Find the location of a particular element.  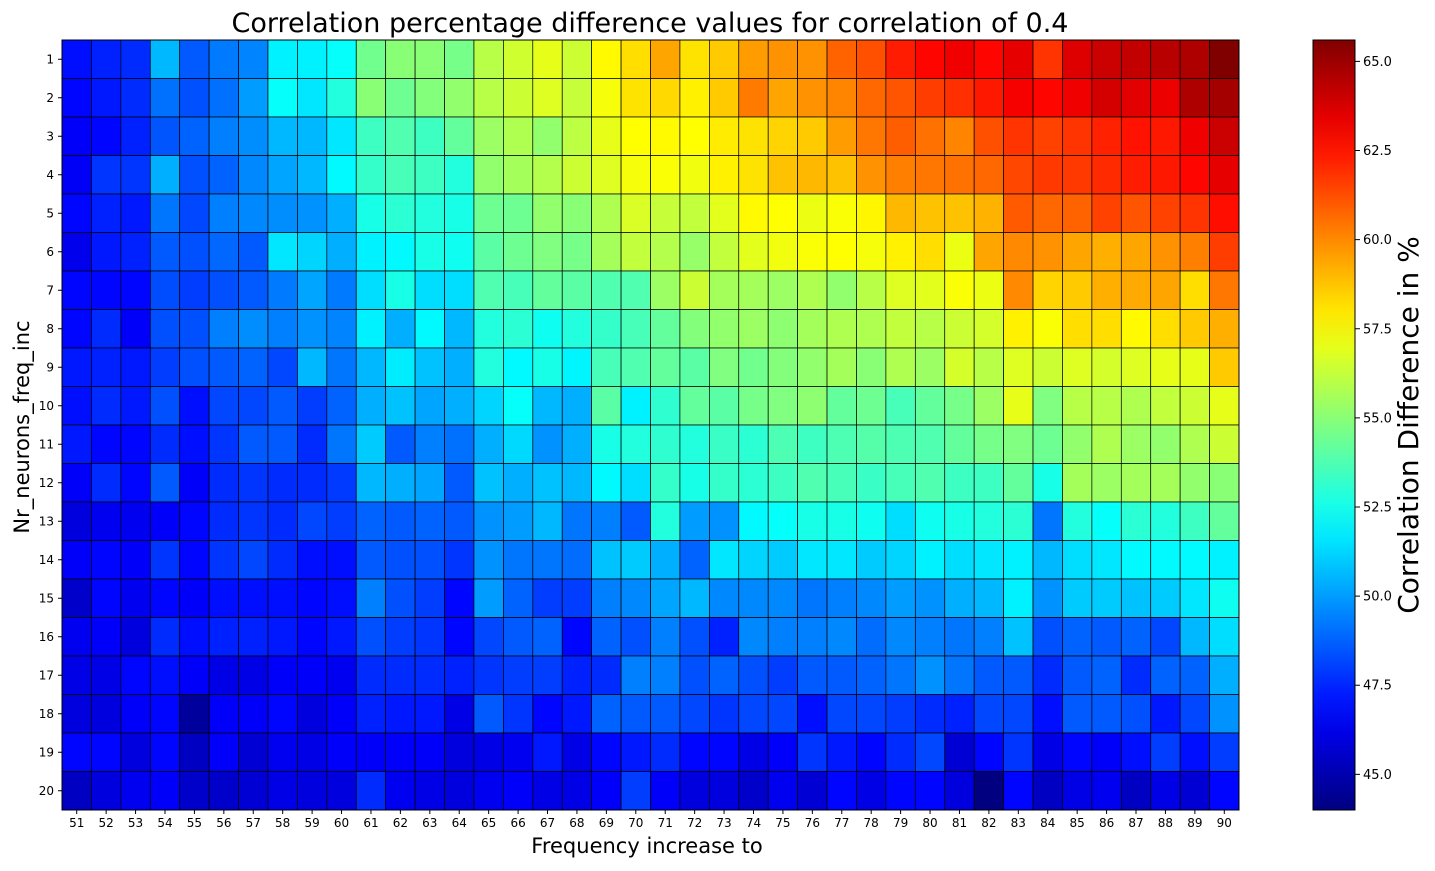

x-tick-label: 58 is located at coordinates (282, 823).